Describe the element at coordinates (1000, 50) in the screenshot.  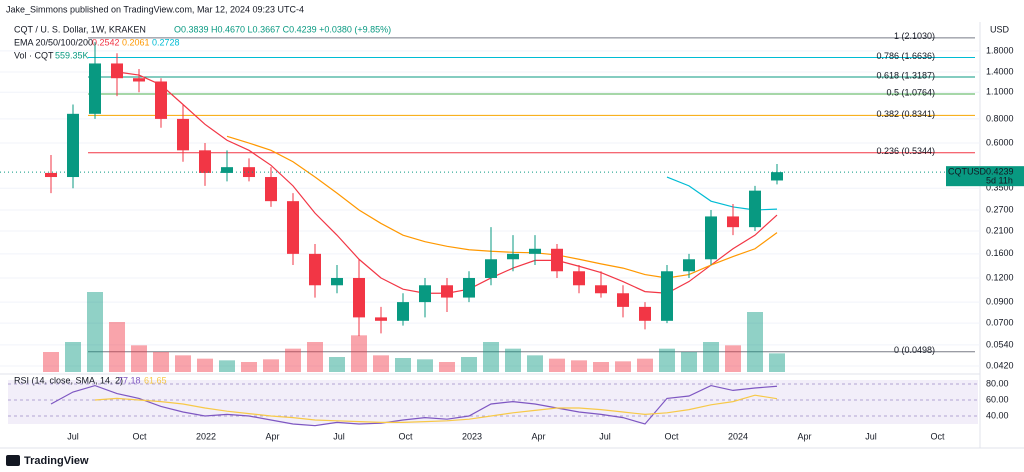
I see `y-tick-label: 1.8000` at that location.